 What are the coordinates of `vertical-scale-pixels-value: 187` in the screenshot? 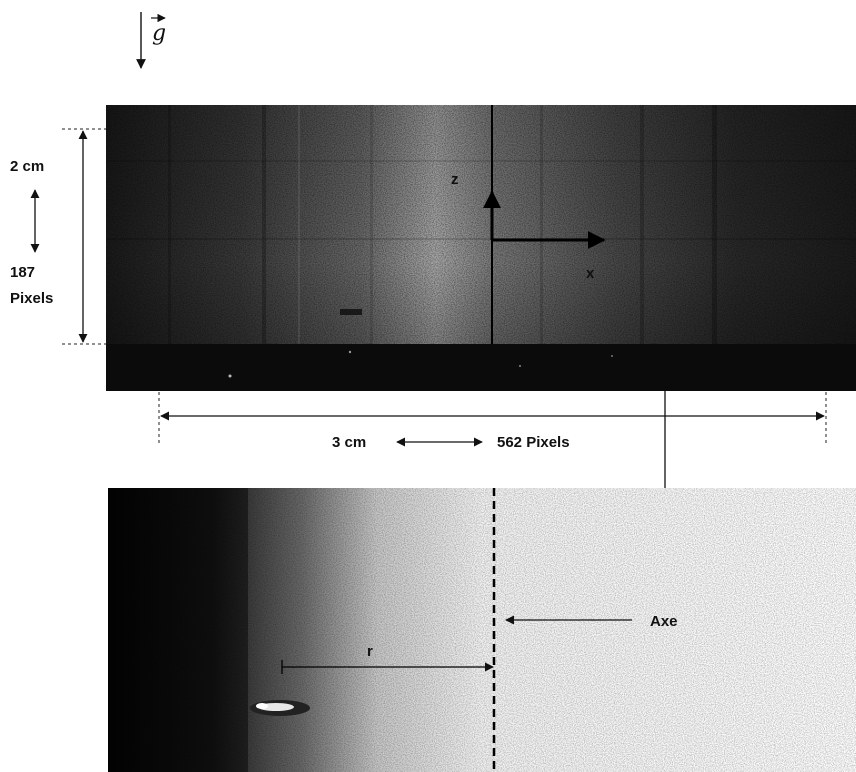 It's located at (22, 272).